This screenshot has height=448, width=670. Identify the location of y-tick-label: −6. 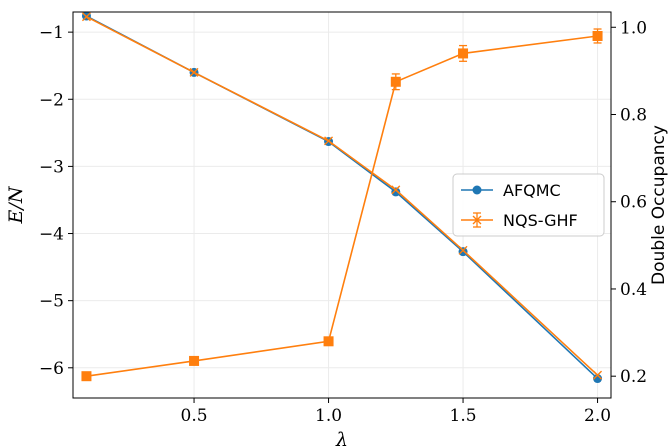
(51, 369).